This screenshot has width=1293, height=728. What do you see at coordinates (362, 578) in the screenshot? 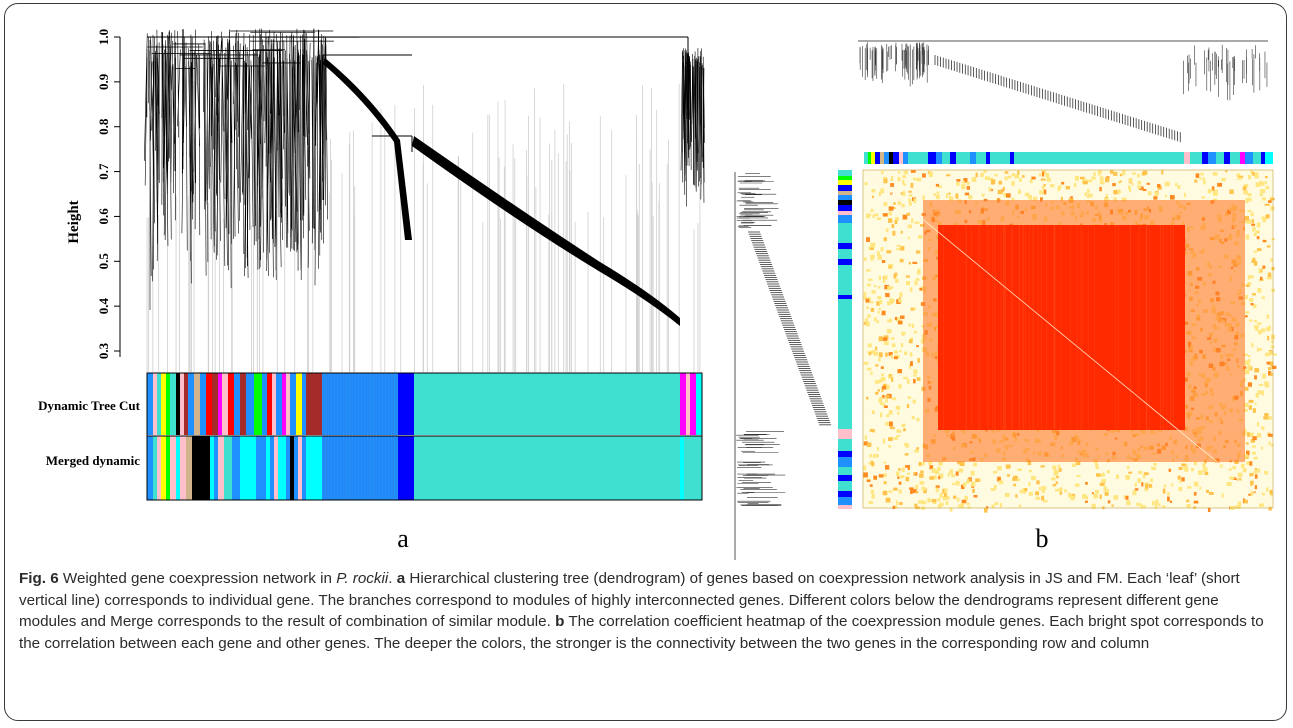
I see `caption-species: P. rockii` at bounding box center [362, 578].